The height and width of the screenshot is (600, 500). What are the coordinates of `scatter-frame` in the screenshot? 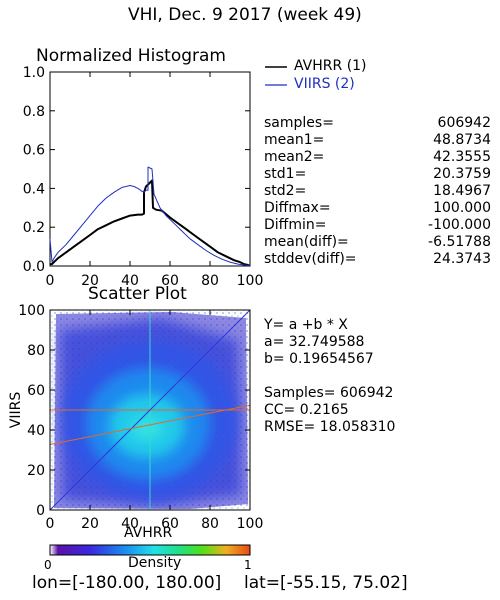 It's located at (150, 410).